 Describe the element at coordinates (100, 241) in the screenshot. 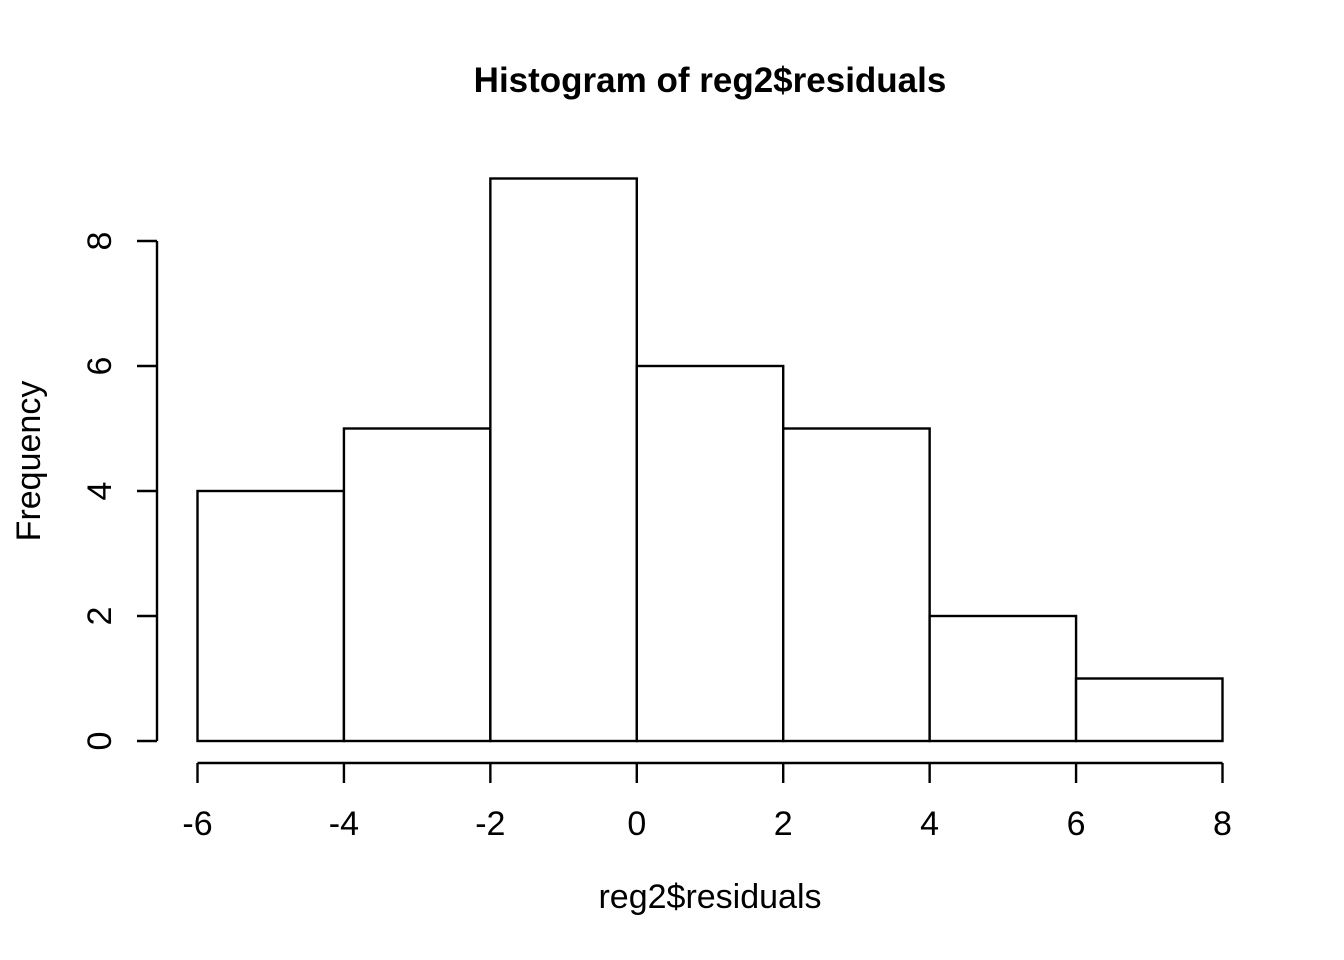

I see `y-axis-tick-label: 8` at that location.